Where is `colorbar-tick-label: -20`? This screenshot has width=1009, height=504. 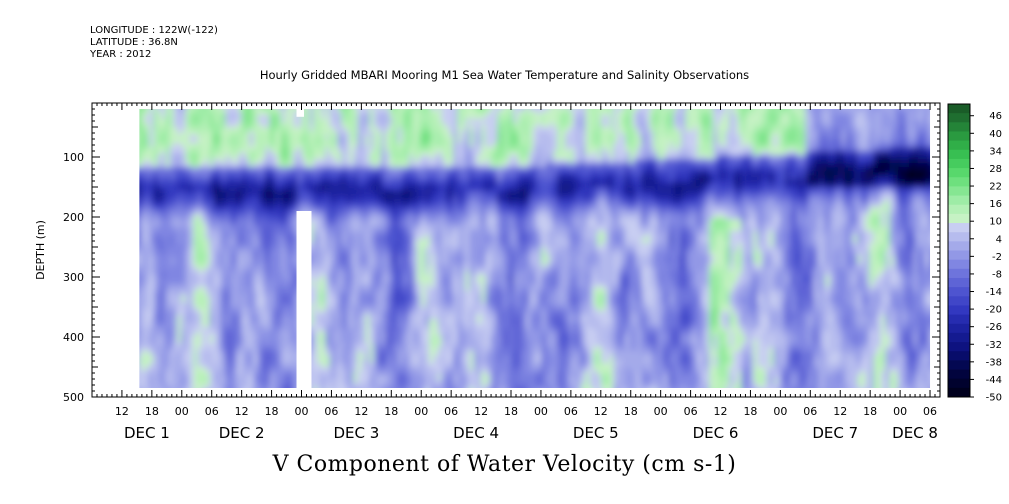
colorbar-tick-label: -20 is located at coordinates (994, 310).